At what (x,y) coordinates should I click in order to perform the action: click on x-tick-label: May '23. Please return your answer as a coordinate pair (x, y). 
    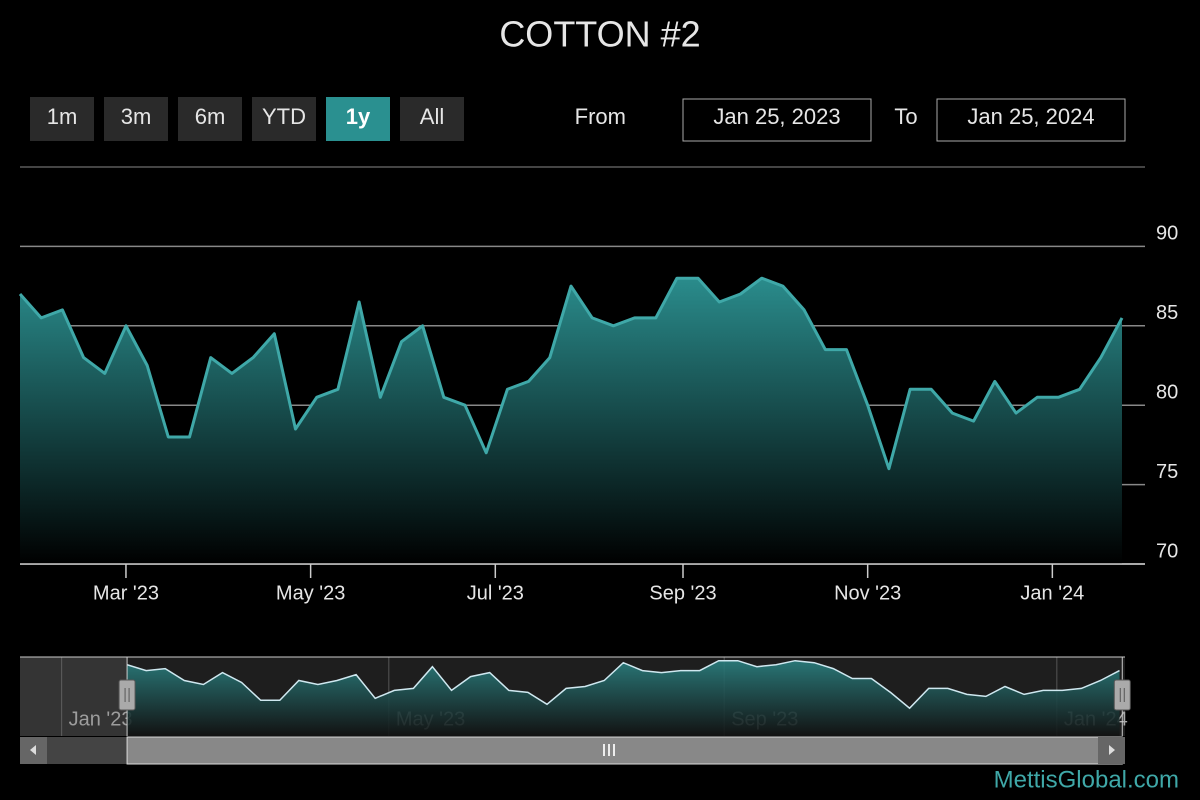
    Looking at the image, I should click on (310, 593).